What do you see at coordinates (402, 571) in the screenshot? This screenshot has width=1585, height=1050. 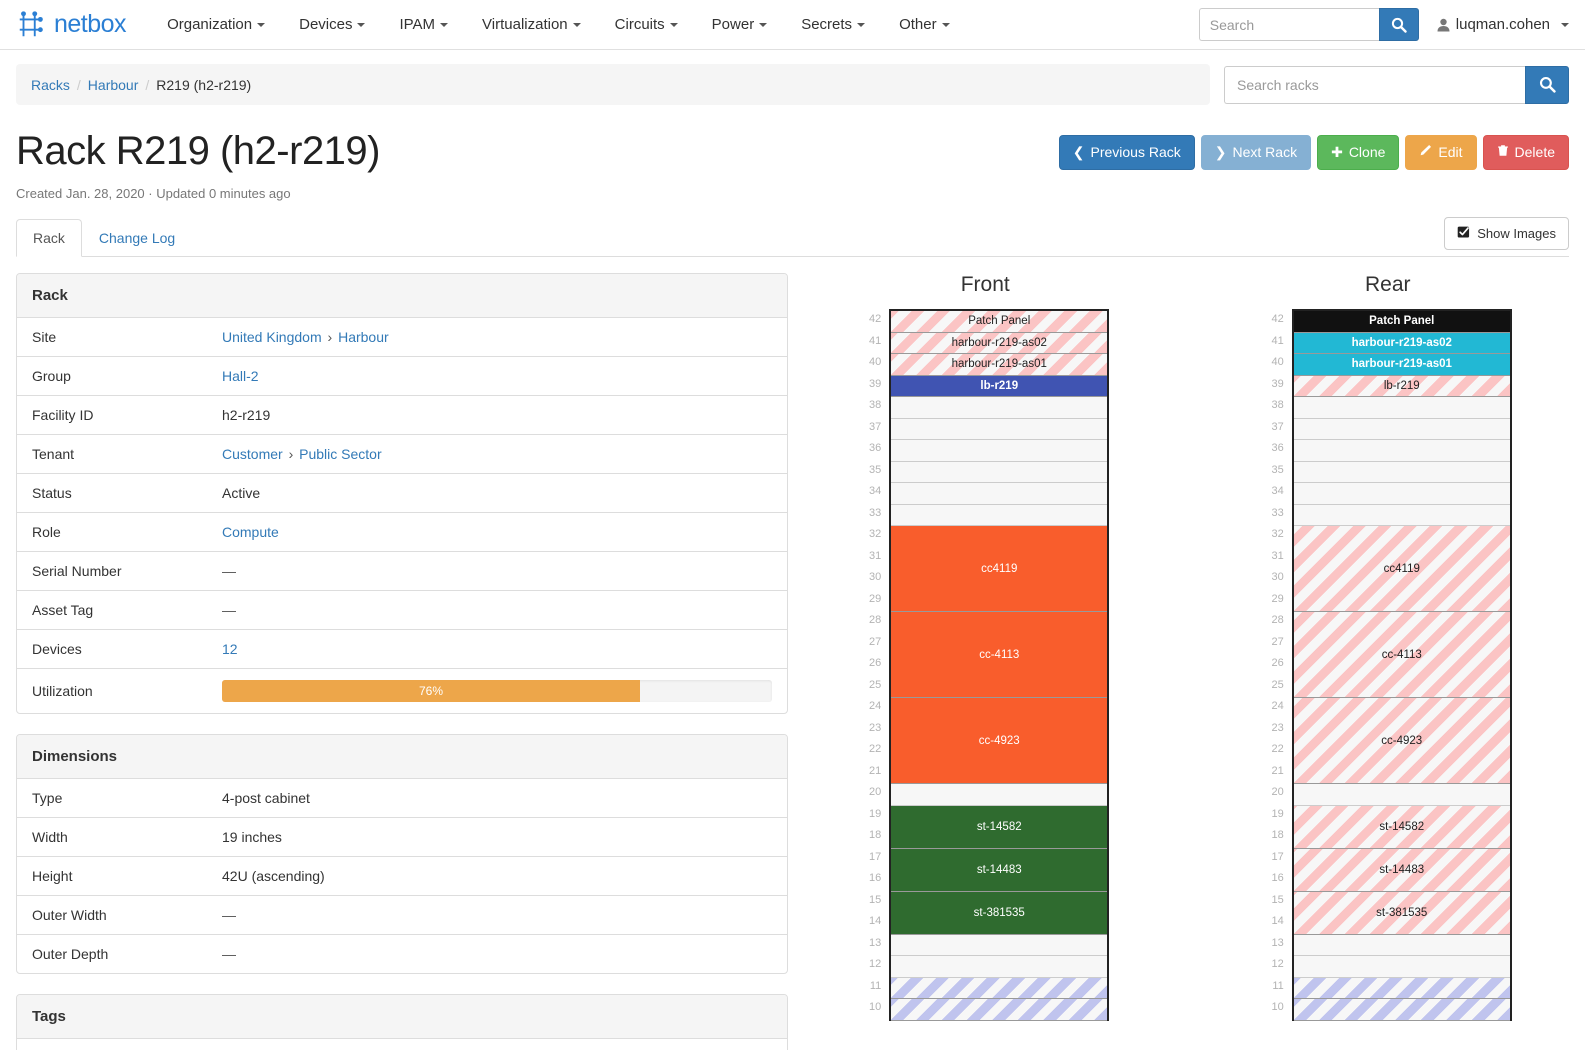 I see `table-row: Serial Number —` at bounding box center [402, 571].